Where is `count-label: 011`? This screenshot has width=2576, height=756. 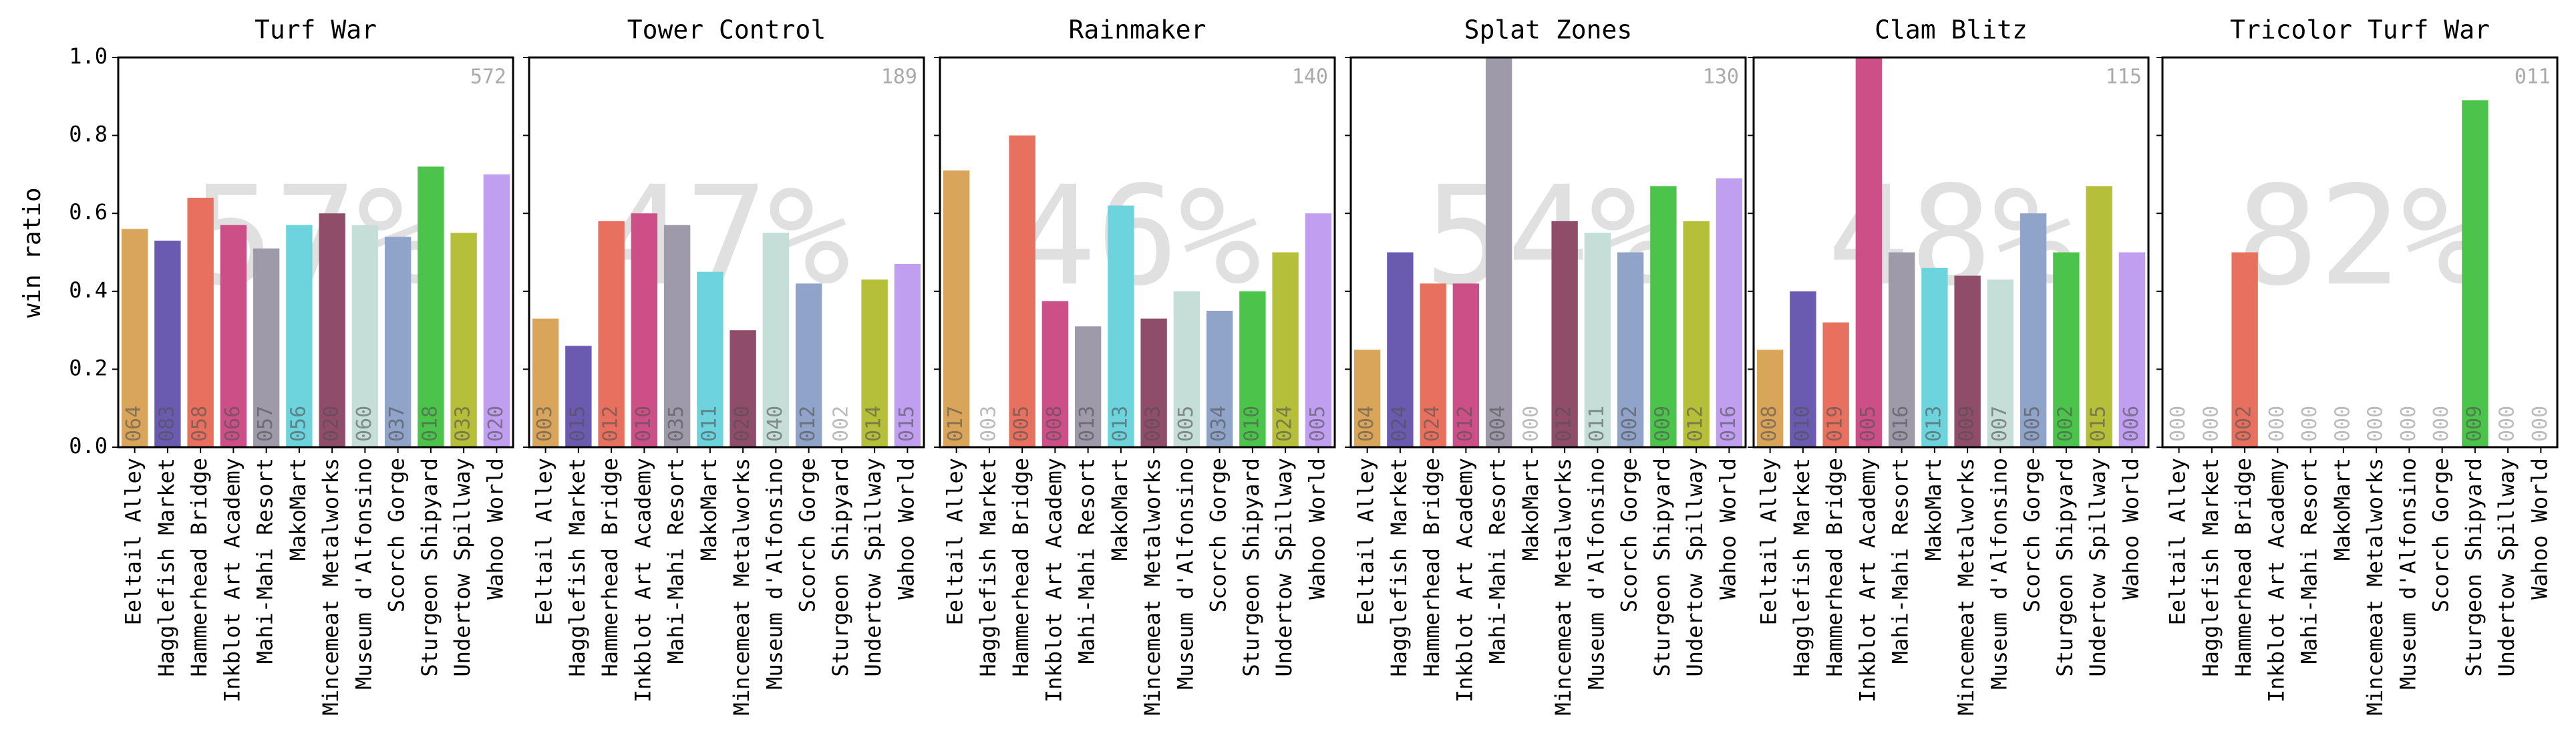
count-label: 011 is located at coordinates (709, 424).